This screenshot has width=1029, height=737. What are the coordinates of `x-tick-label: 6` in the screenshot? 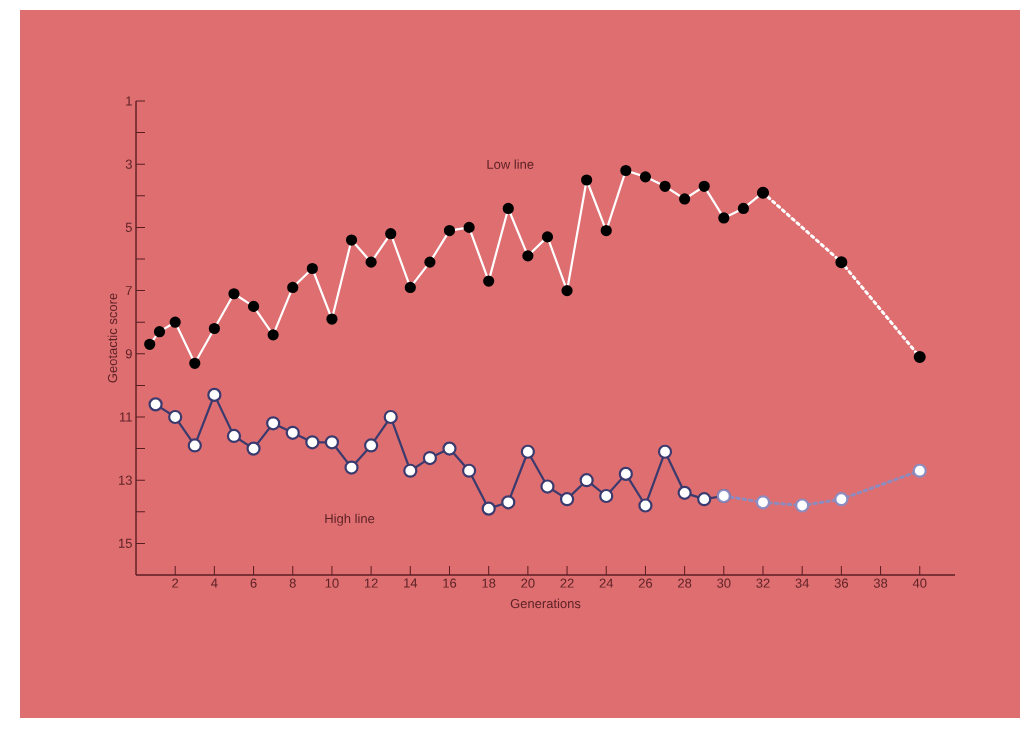 It's located at (253, 583).